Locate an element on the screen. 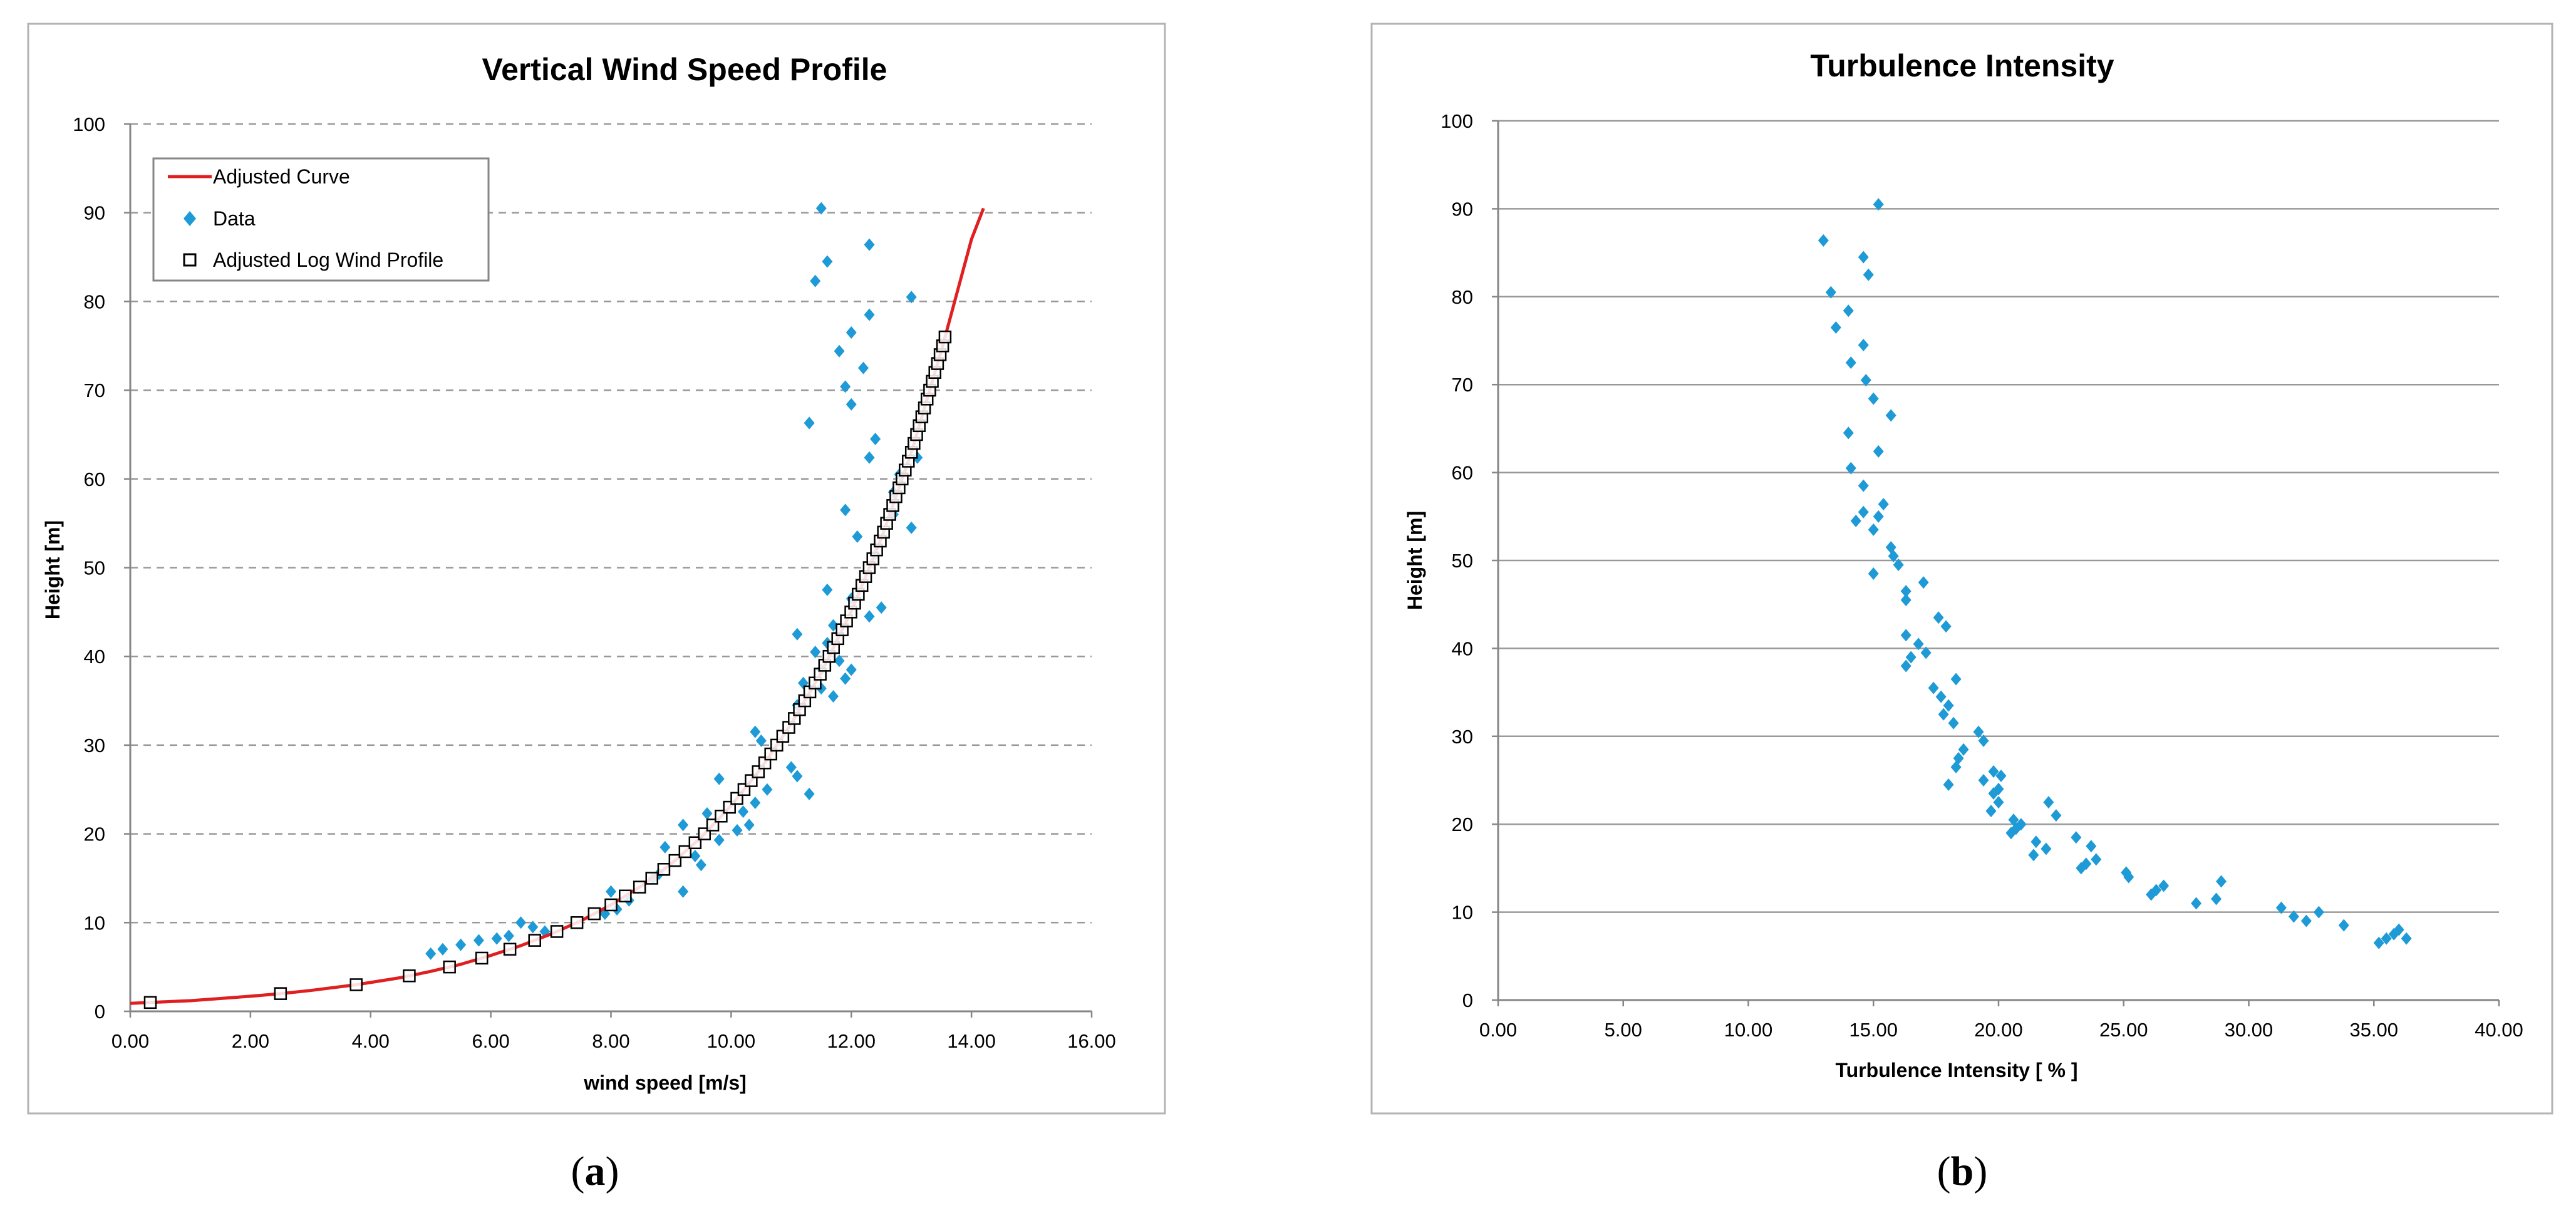 This screenshot has width=2576, height=1223. a-xtick-label: 4.00 is located at coordinates (371, 1041).